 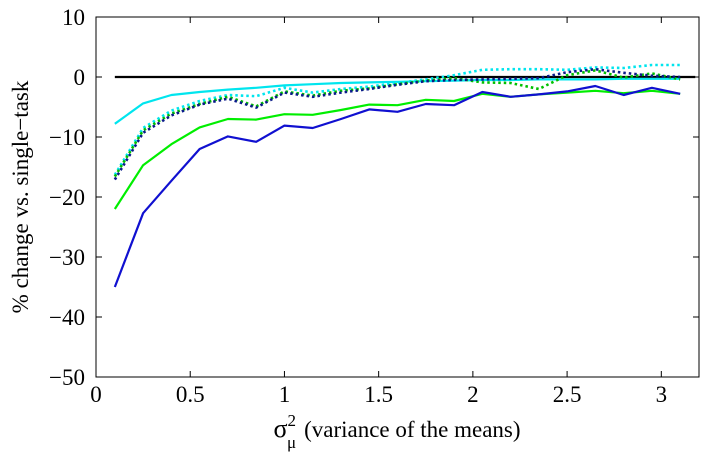 What do you see at coordinates (280, 428) in the screenshot?
I see `x-axis-sigma: σ` at bounding box center [280, 428].